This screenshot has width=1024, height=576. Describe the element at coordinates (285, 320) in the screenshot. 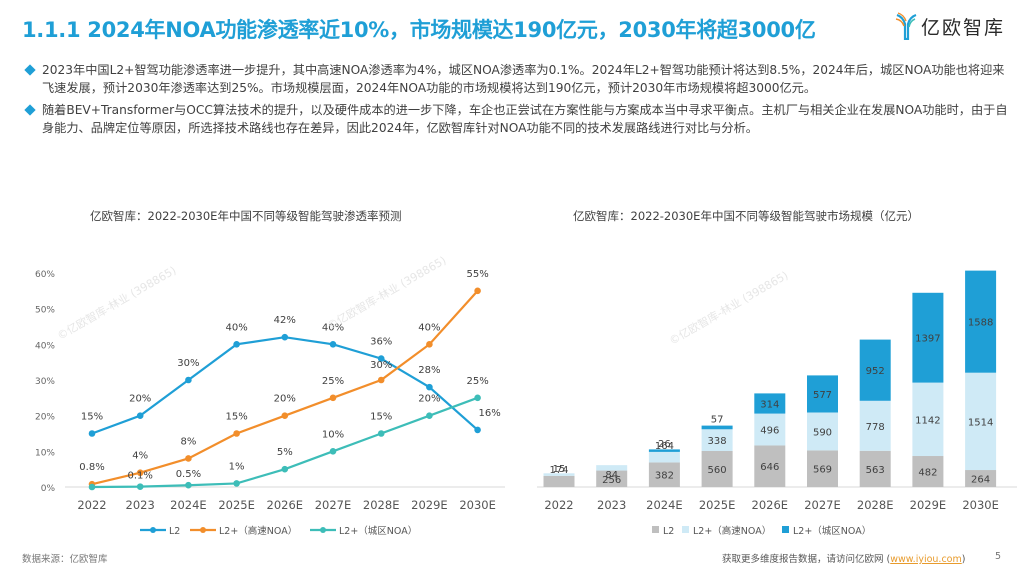

I see `data-label: 42%` at that location.